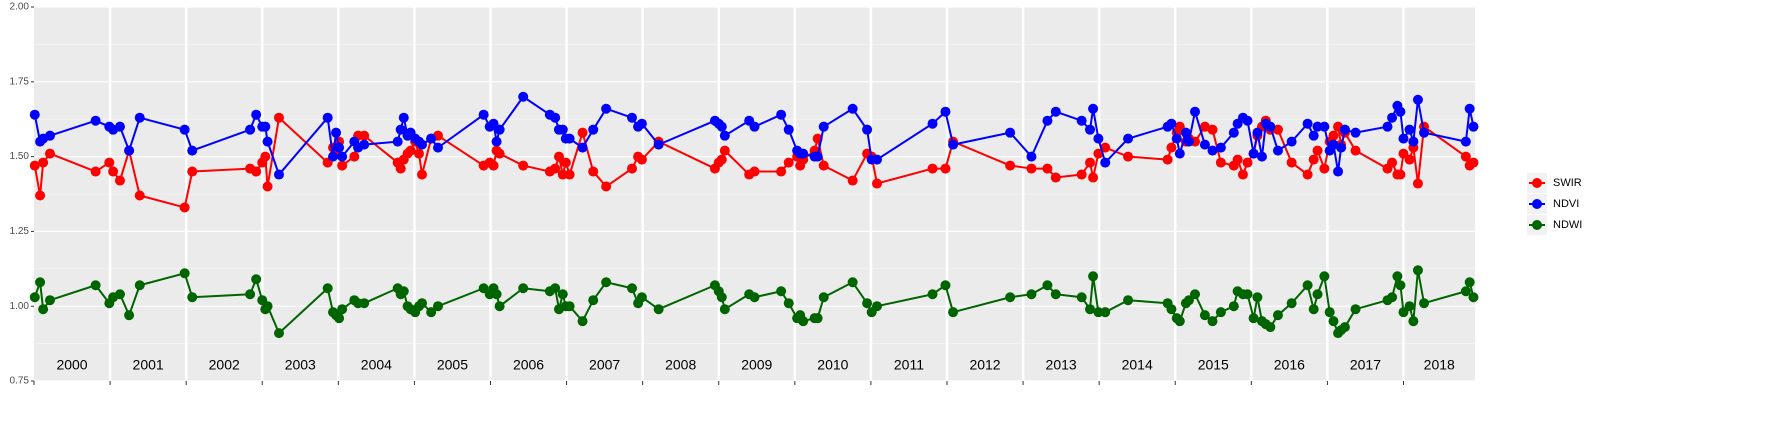 This screenshot has width=1773, height=442. Describe the element at coordinates (20, 306) in the screenshot. I see `y-tick-label: 1.00` at that location.